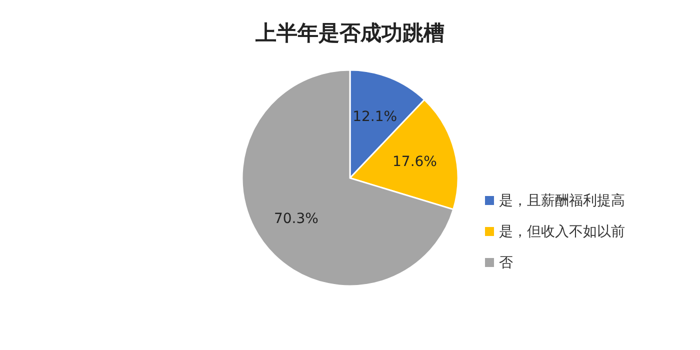 This screenshot has height=350, width=700. What do you see at coordinates (506, 263) in the screenshot?
I see `legend-label: 否` at bounding box center [506, 263].